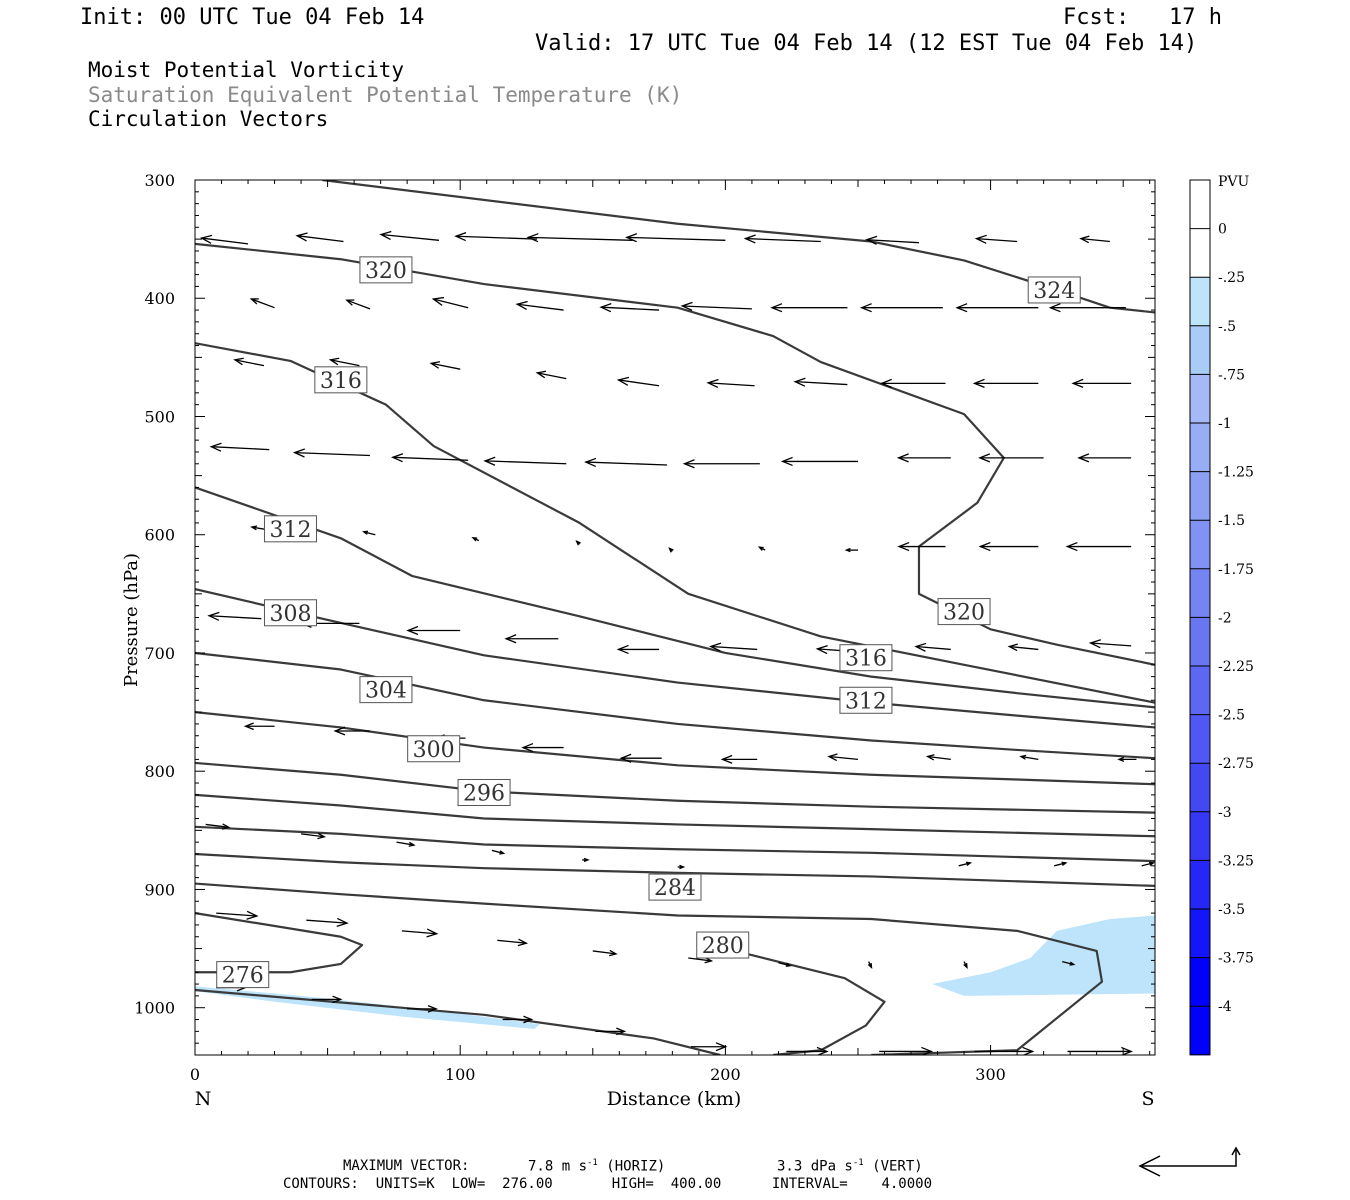 This screenshot has height=1200, width=1350. I want to click on colorbar-tick-label: -1.25, so click(1236, 473).